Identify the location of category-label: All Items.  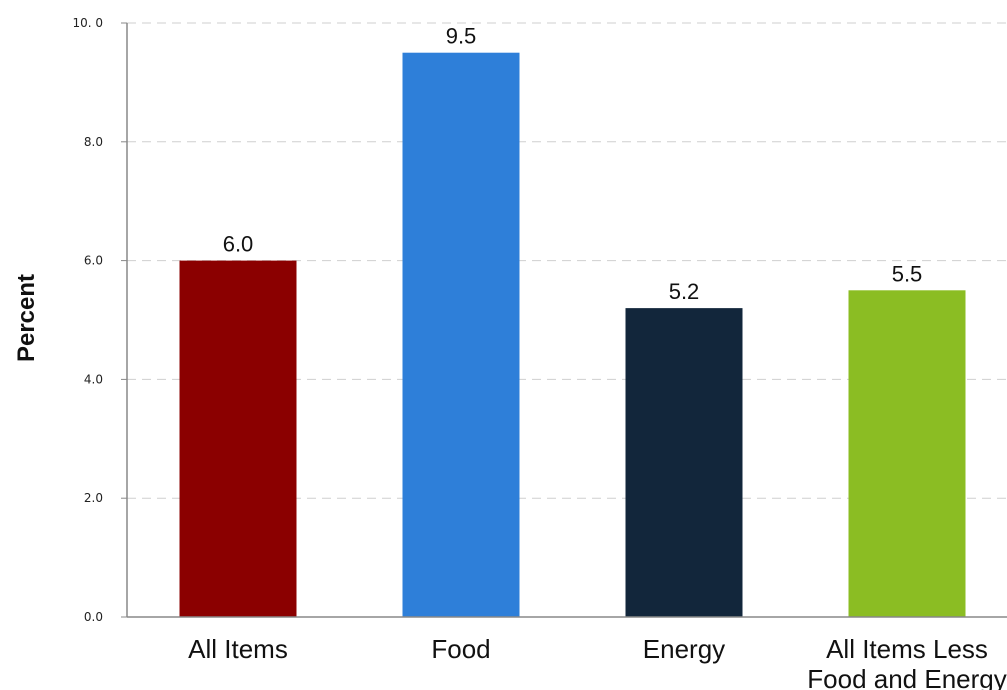
(238, 649).